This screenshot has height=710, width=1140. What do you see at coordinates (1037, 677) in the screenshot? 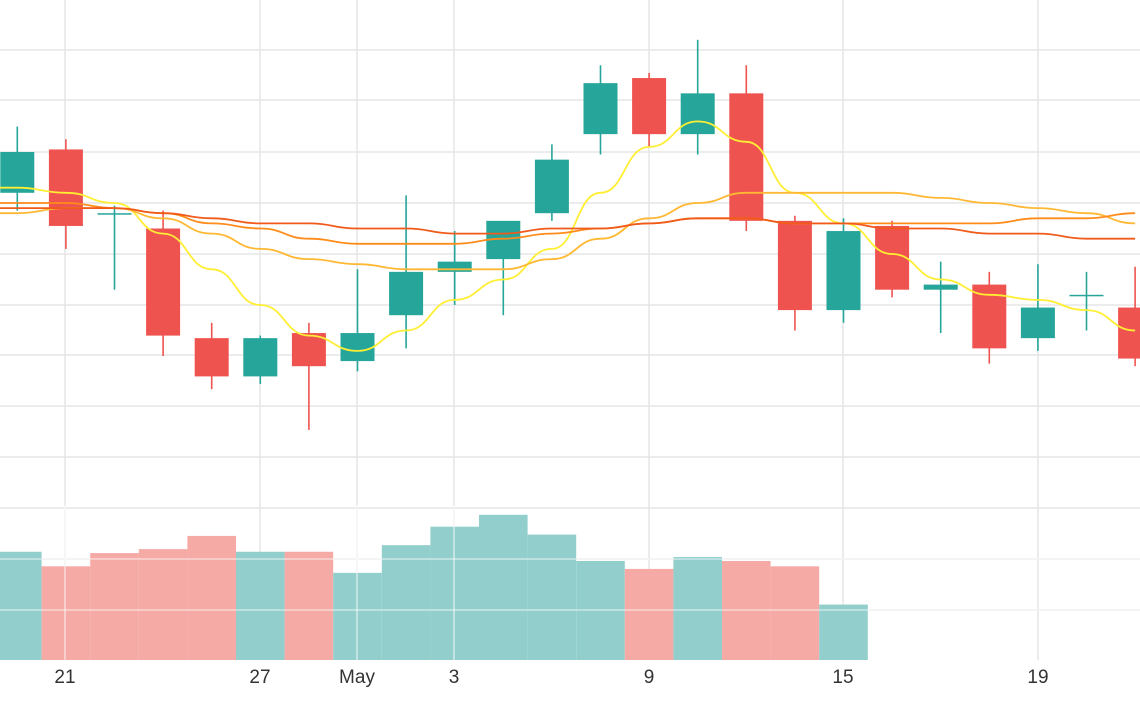
I see `x-tick-label: 19` at bounding box center [1037, 677].